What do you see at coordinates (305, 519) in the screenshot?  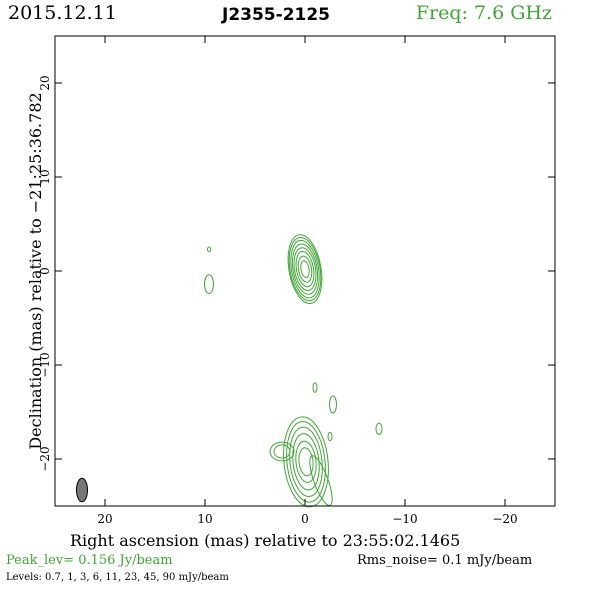 I see `x-tick-label: 0` at bounding box center [305, 519].